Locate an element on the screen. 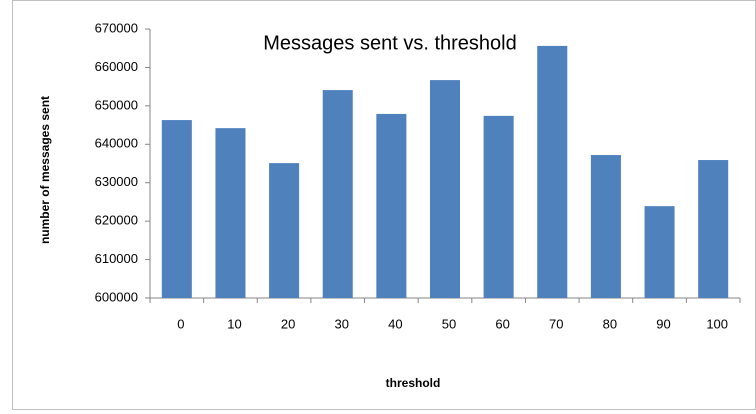 Image resolution: width=756 pixels, height=414 pixels. y-tick-label: 660000 is located at coordinates (116, 66).